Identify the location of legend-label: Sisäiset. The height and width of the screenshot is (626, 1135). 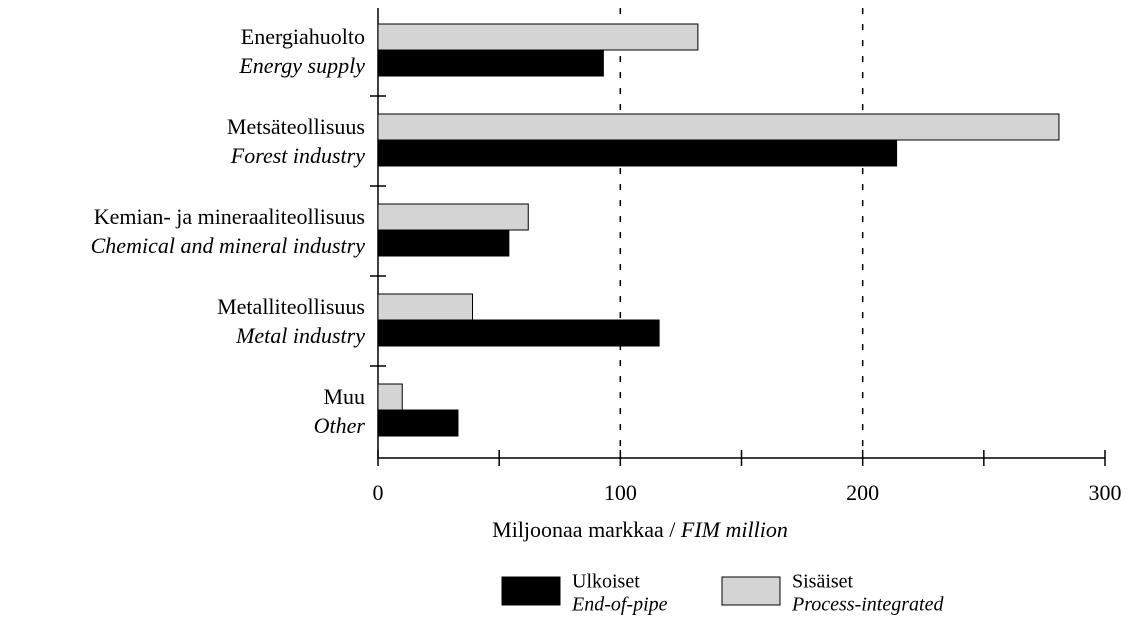
(823, 582).